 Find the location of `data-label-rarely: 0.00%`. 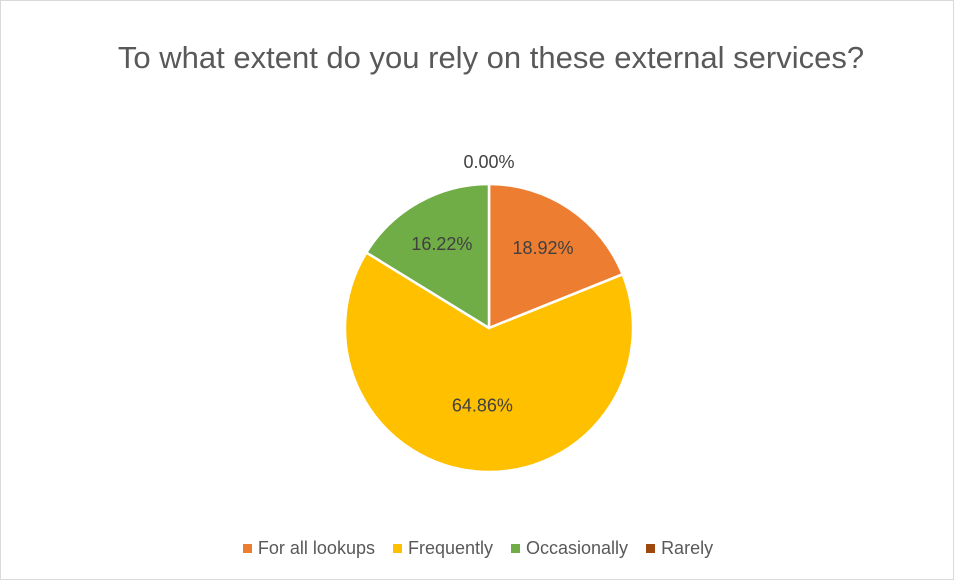

data-label-rarely: 0.00% is located at coordinates (488, 162).